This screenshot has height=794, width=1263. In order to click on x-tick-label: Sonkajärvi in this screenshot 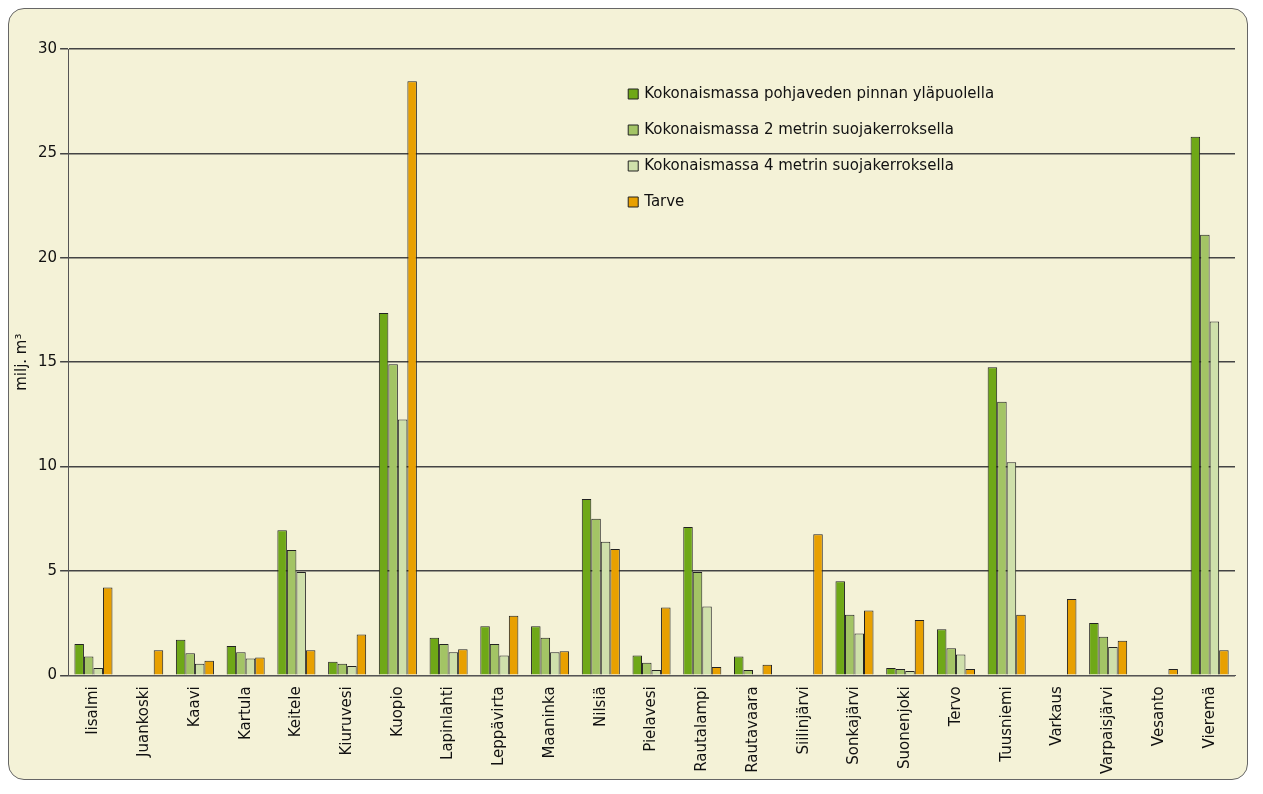, I will do `click(853, 725)`.